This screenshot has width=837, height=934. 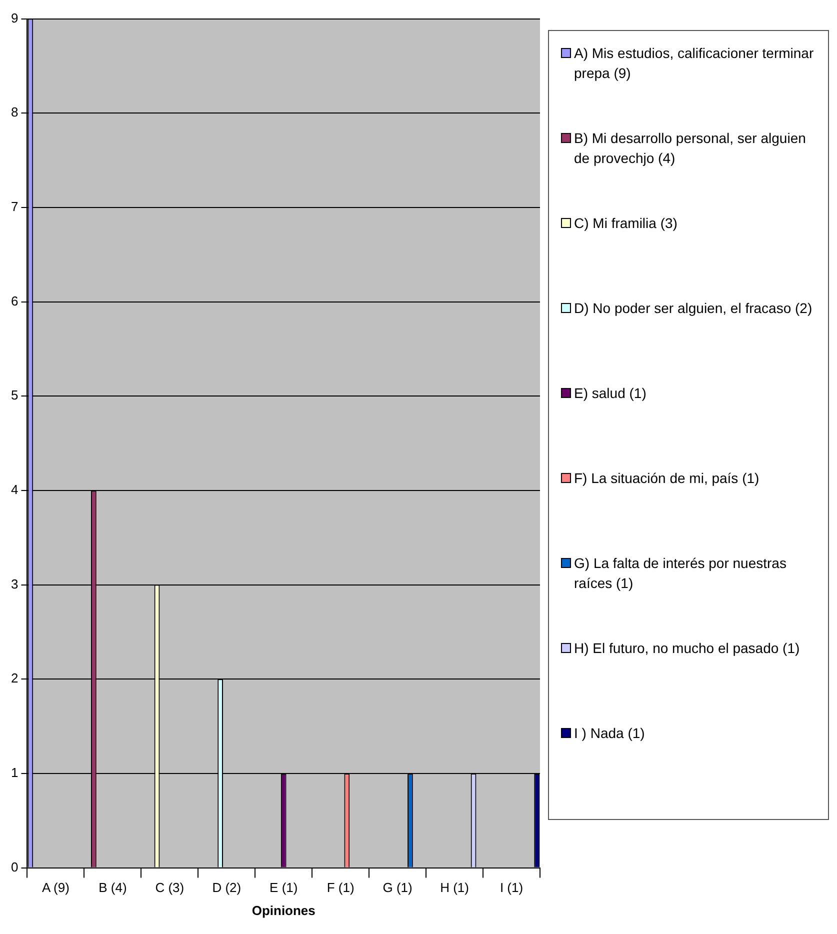 I want to click on y-tick-label: 8, so click(x=14, y=112).